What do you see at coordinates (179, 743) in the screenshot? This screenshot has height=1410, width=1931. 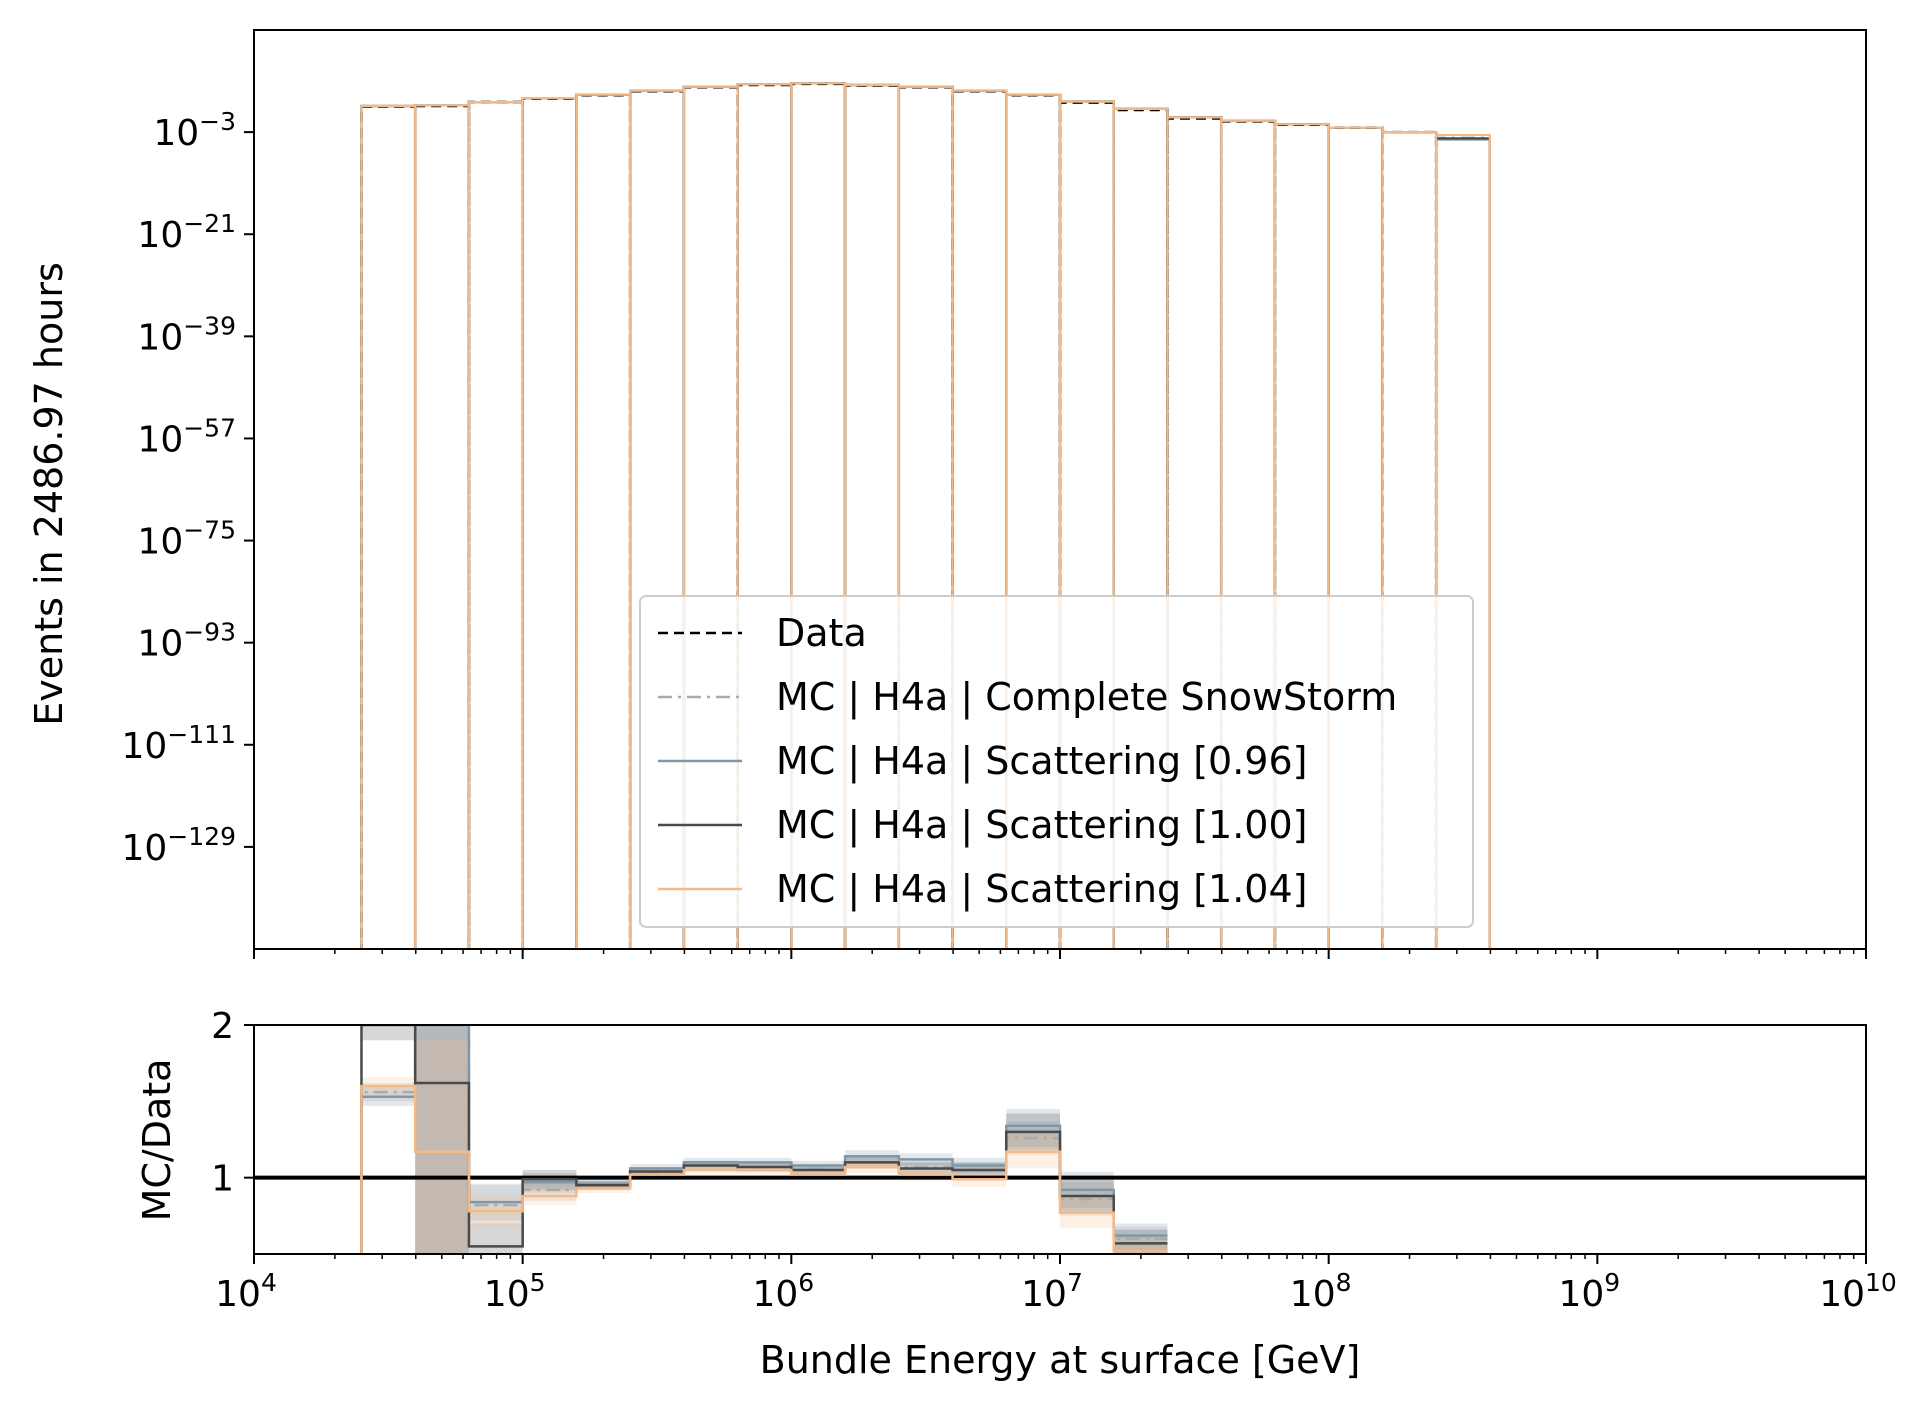 I see `main-y-tick-label: 10−111` at bounding box center [179, 743].